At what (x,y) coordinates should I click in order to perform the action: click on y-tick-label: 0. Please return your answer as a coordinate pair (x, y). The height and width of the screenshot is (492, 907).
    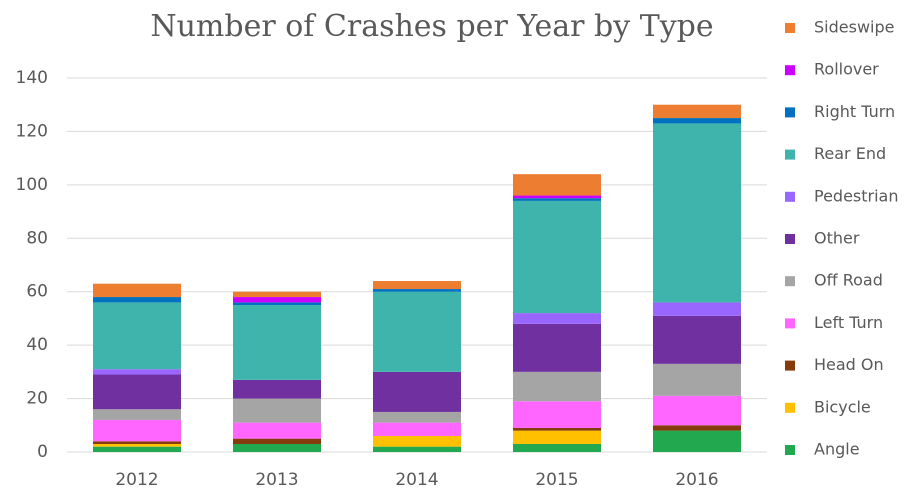
    Looking at the image, I should click on (42, 452).